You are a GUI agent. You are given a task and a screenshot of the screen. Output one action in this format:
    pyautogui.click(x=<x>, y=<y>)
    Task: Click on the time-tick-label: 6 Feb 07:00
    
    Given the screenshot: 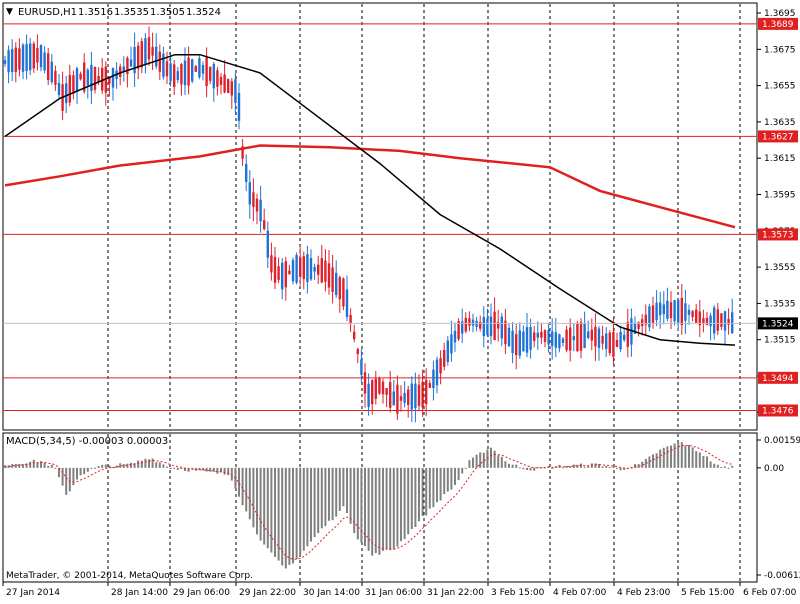 What is the action you would take?
    pyautogui.click(x=770, y=593)
    